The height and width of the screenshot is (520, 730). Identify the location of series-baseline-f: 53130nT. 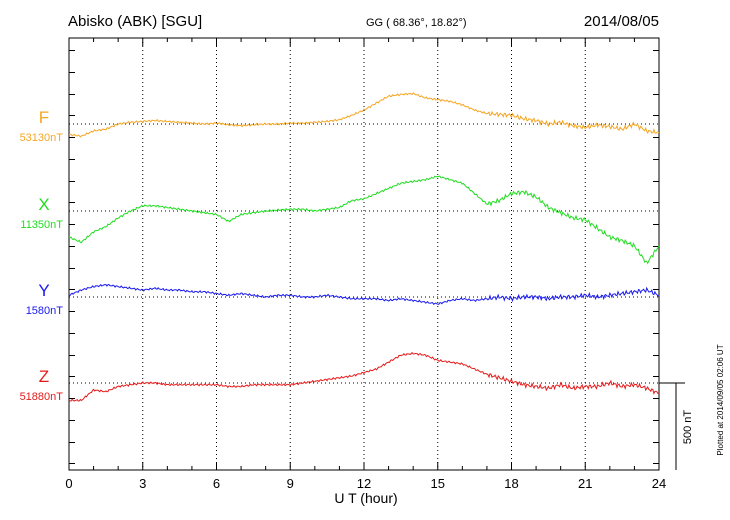
(42, 138).